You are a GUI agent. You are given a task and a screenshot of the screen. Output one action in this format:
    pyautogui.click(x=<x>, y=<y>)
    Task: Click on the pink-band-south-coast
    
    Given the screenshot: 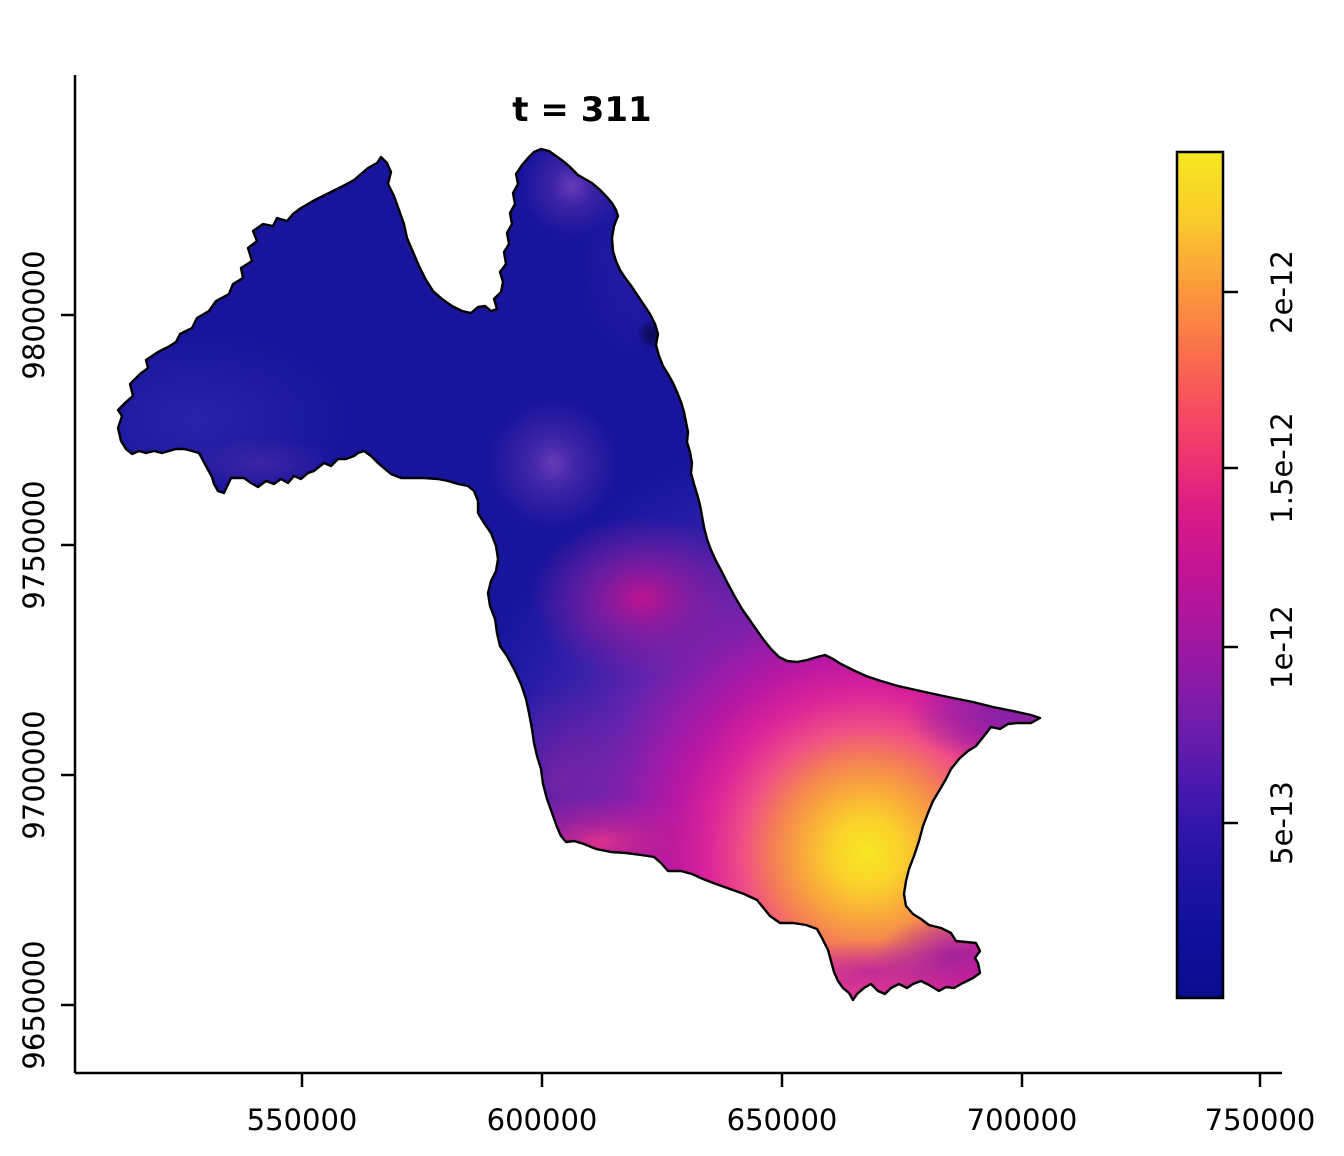 What is the action you would take?
    pyautogui.click(x=600, y=842)
    